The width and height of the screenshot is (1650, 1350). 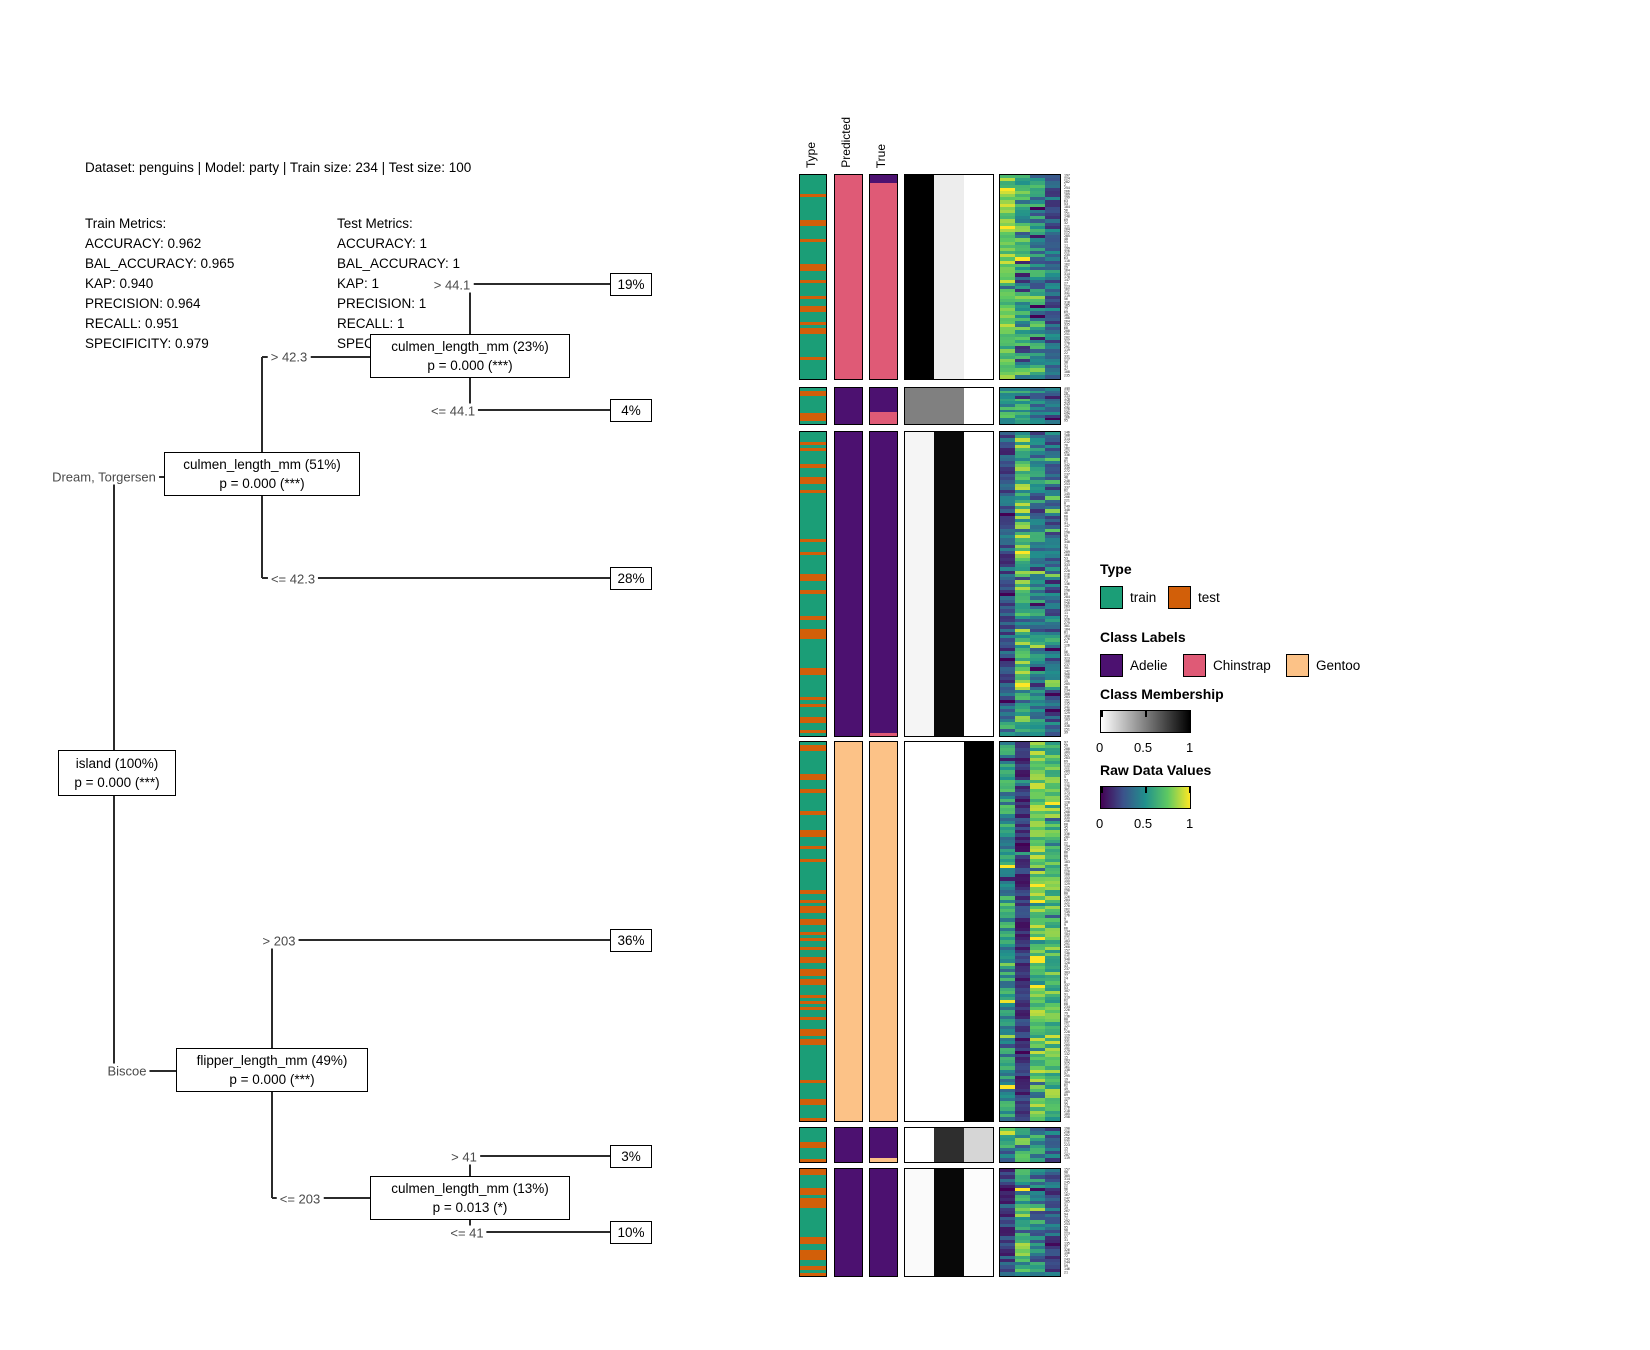 I want to click on tree-edge-label-le203: <= 203, so click(x=300, y=1199).